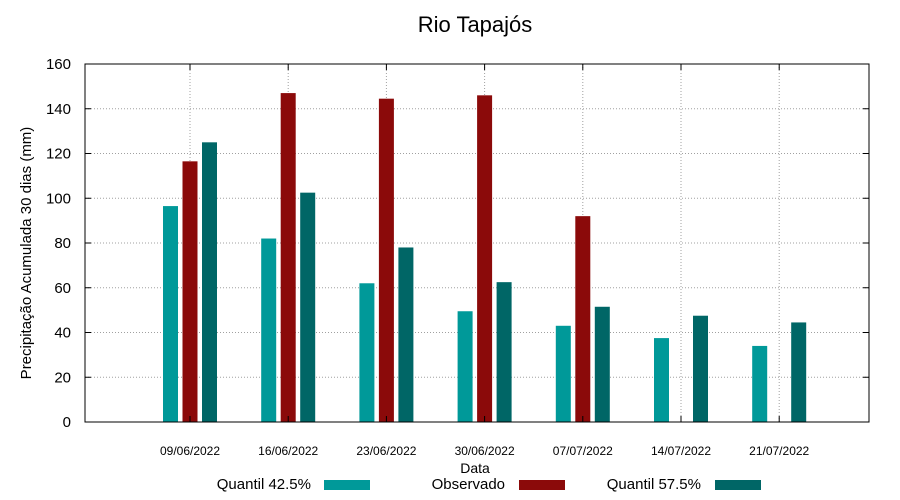  What do you see at coordinates (583, 451) in the screenshot?
I see `x-tick-label: 07/07/2022` at bounding box center [583, 451].